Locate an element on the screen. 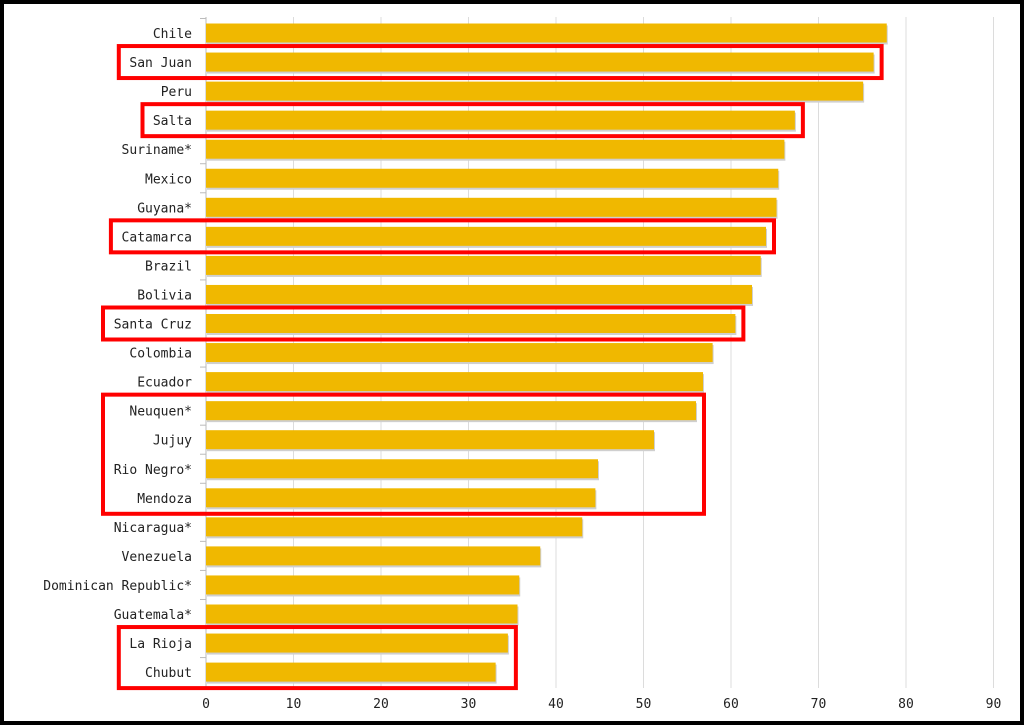 The image size is (1024, 725). x-tick-label: 80 is located at coordinates (906, 704).